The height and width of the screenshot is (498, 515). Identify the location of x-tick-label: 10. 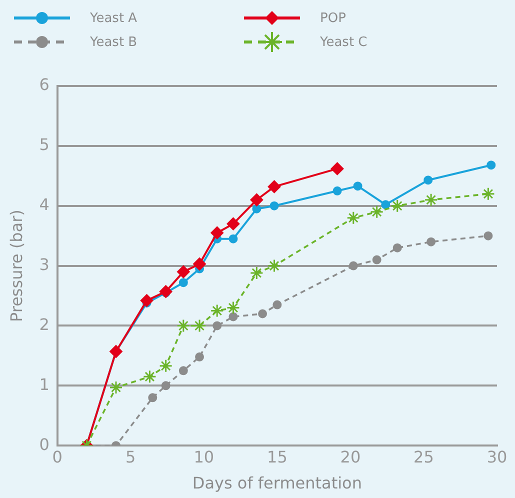
(204, 456).